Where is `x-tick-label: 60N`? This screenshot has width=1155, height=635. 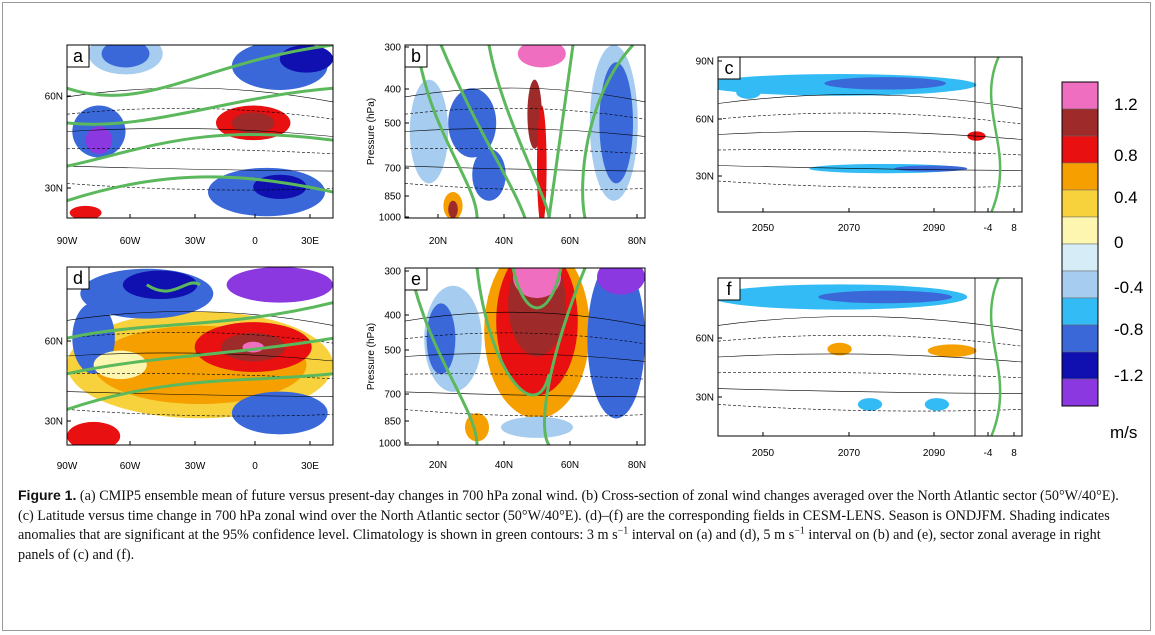
x-tick-label: 60N is located at coordinates (570, 465).